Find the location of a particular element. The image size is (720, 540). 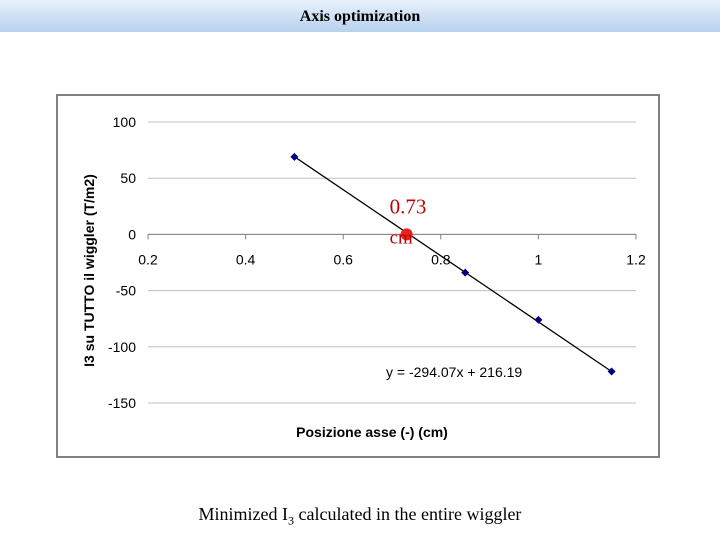

caption-prefix: Minimized I is located at coordinates (243, 514).